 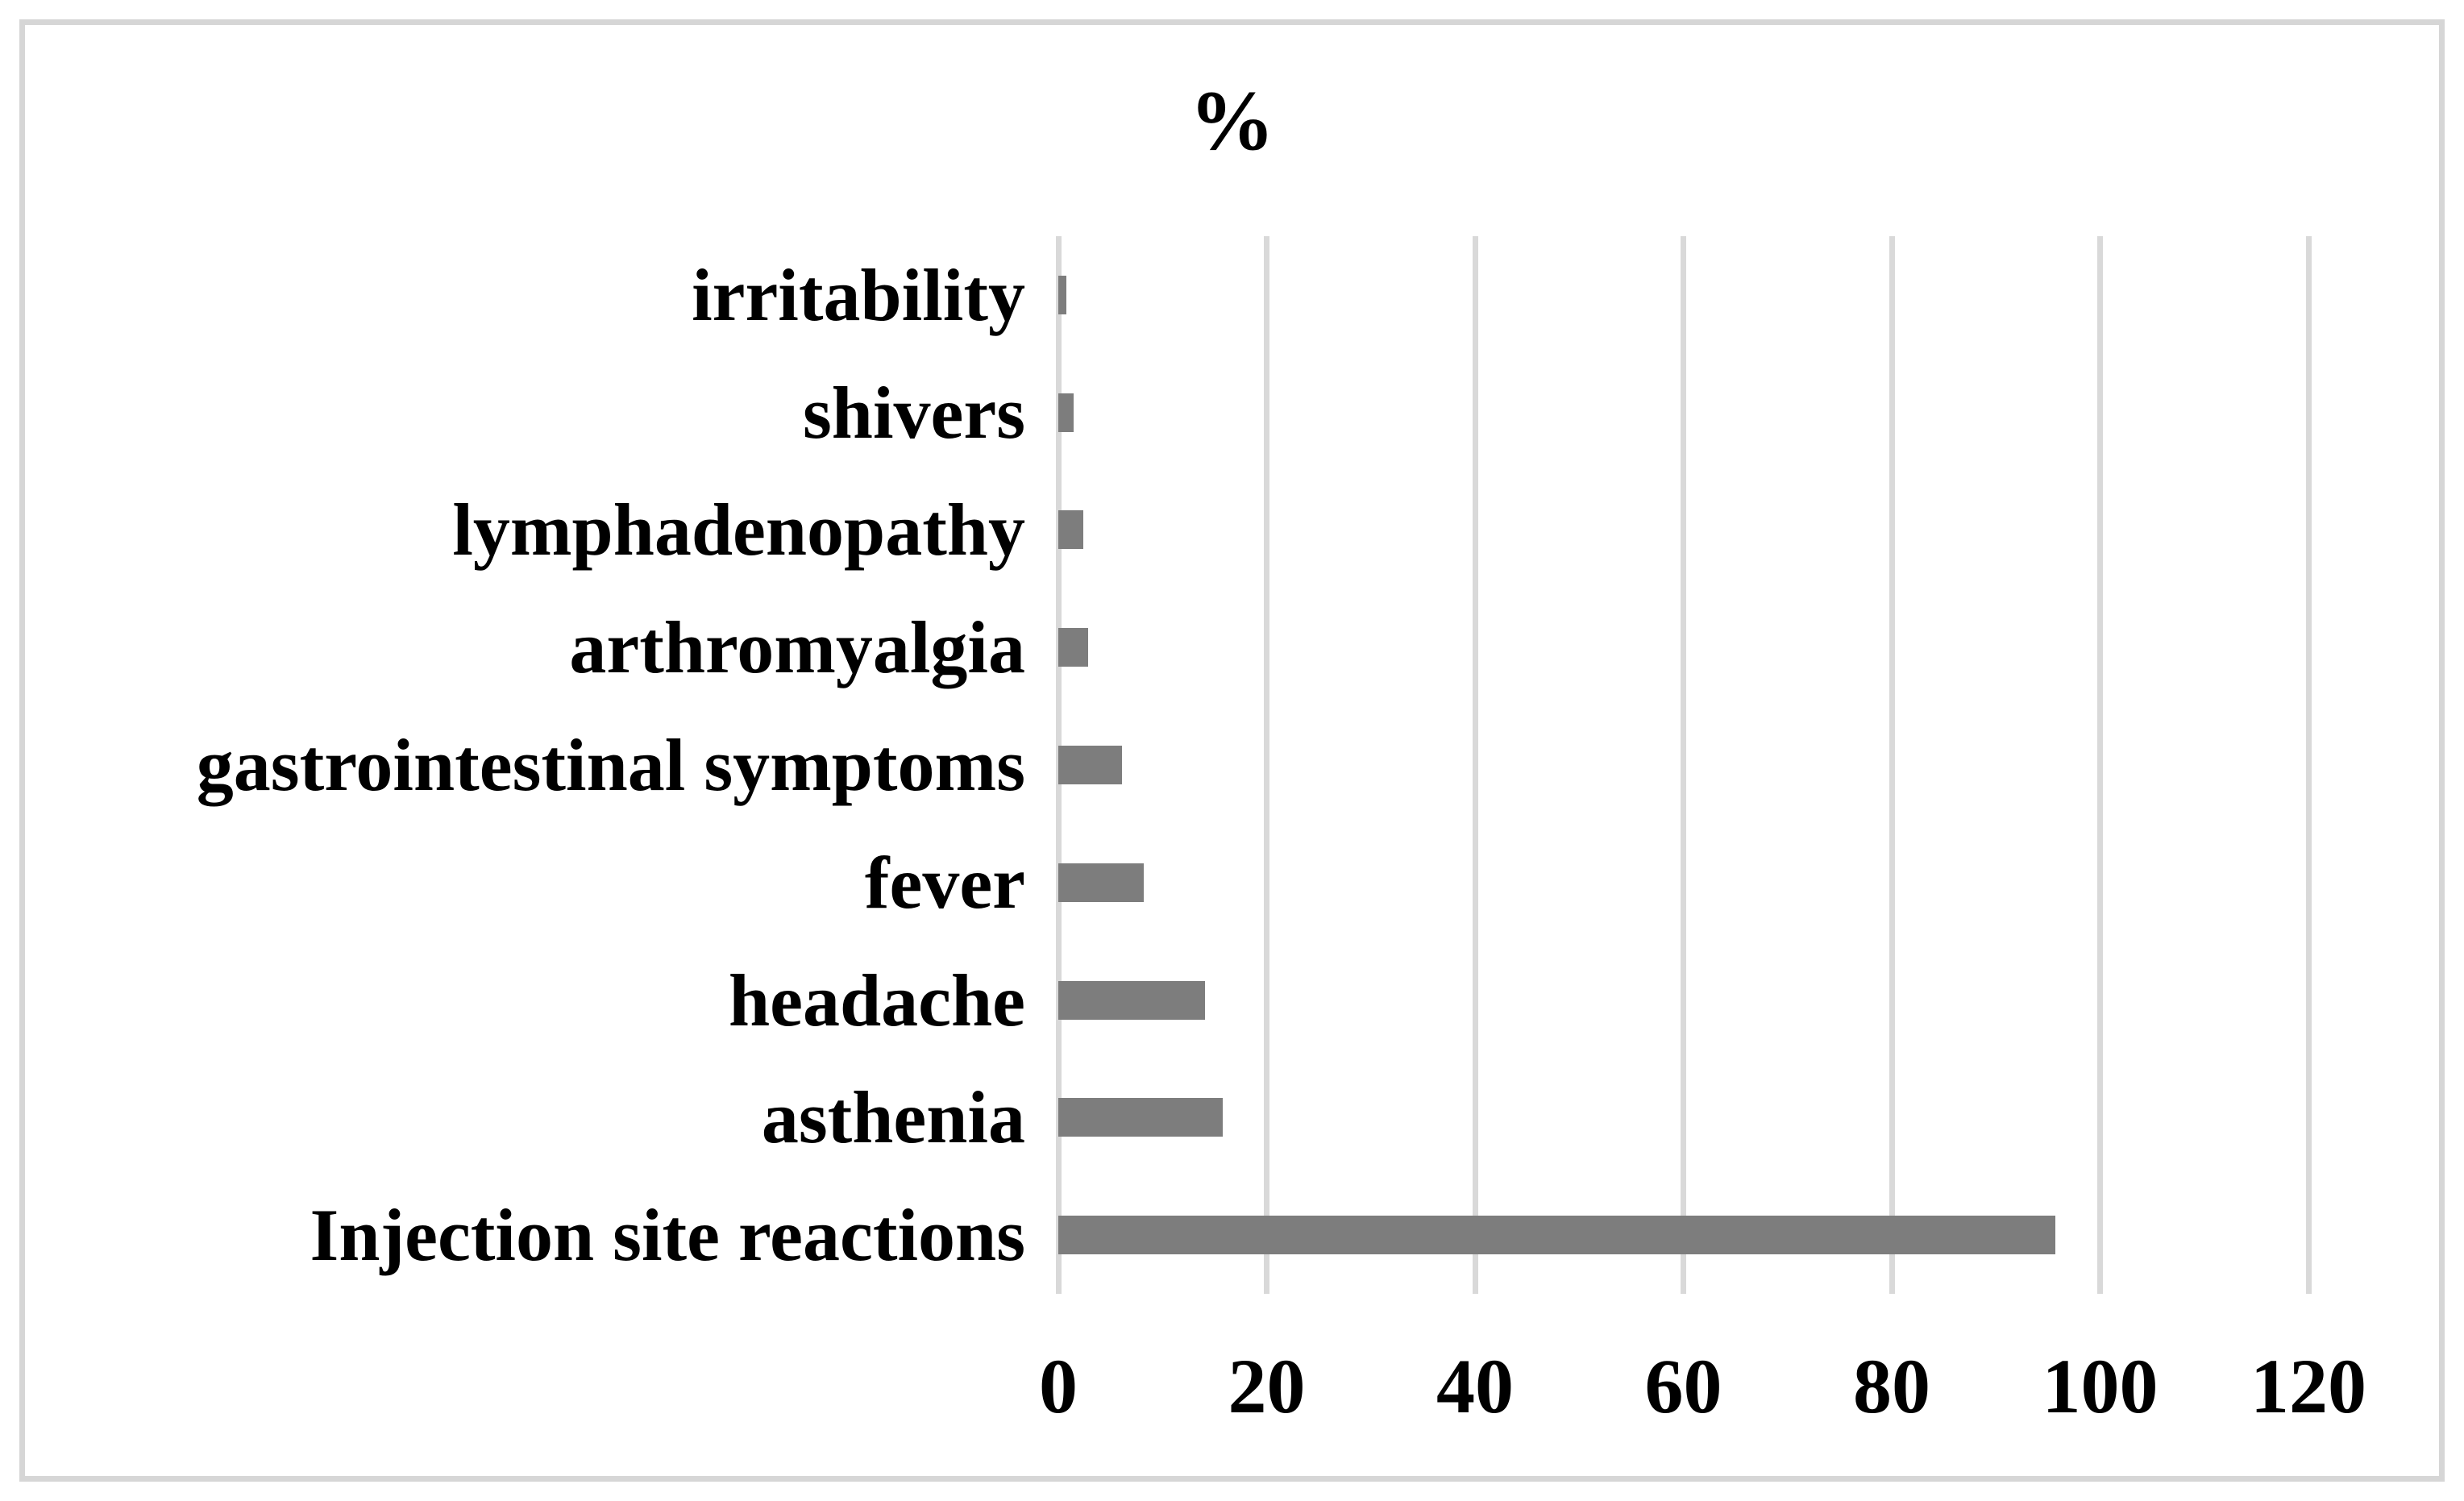 I want to click on category-label-gastrointestinal-symptoms: gastrointestinal symptoms, so click(x=610, y=764).